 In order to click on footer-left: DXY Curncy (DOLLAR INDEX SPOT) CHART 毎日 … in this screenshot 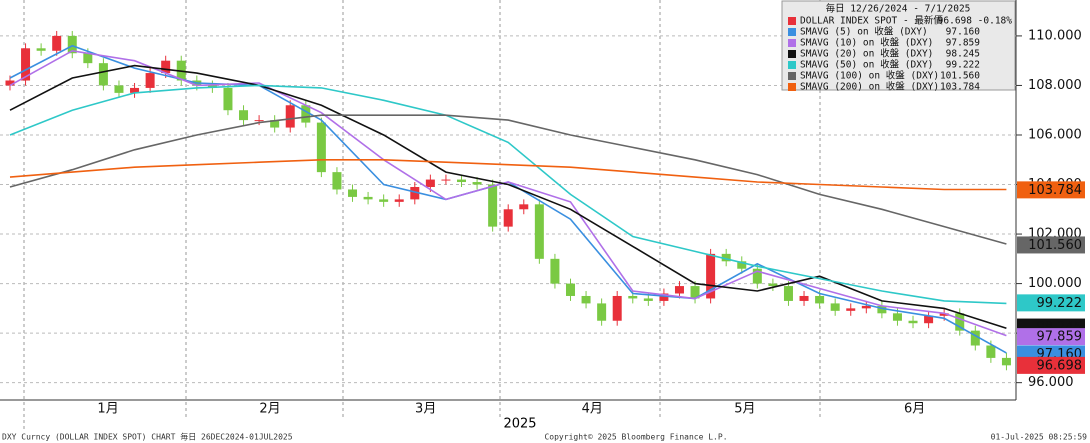, I will do `click(147, 437)`.